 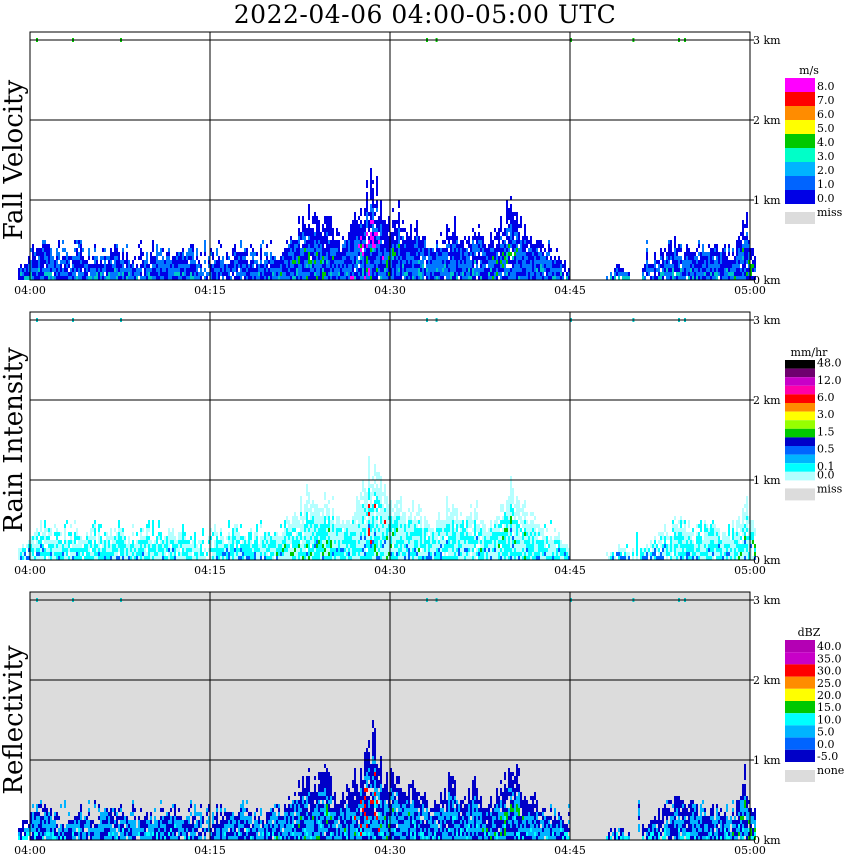 What do you see at coordinates (800, 155) in the screenshot?
I see `legend-swatch` at bounding box center [800, 155].